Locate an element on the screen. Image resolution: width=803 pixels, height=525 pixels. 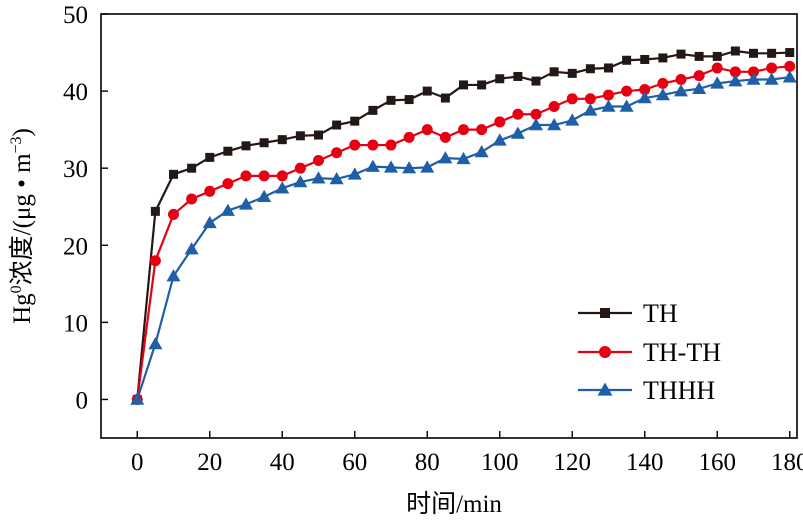
y-tick-label: 10 is located at coordinates (75, 323).